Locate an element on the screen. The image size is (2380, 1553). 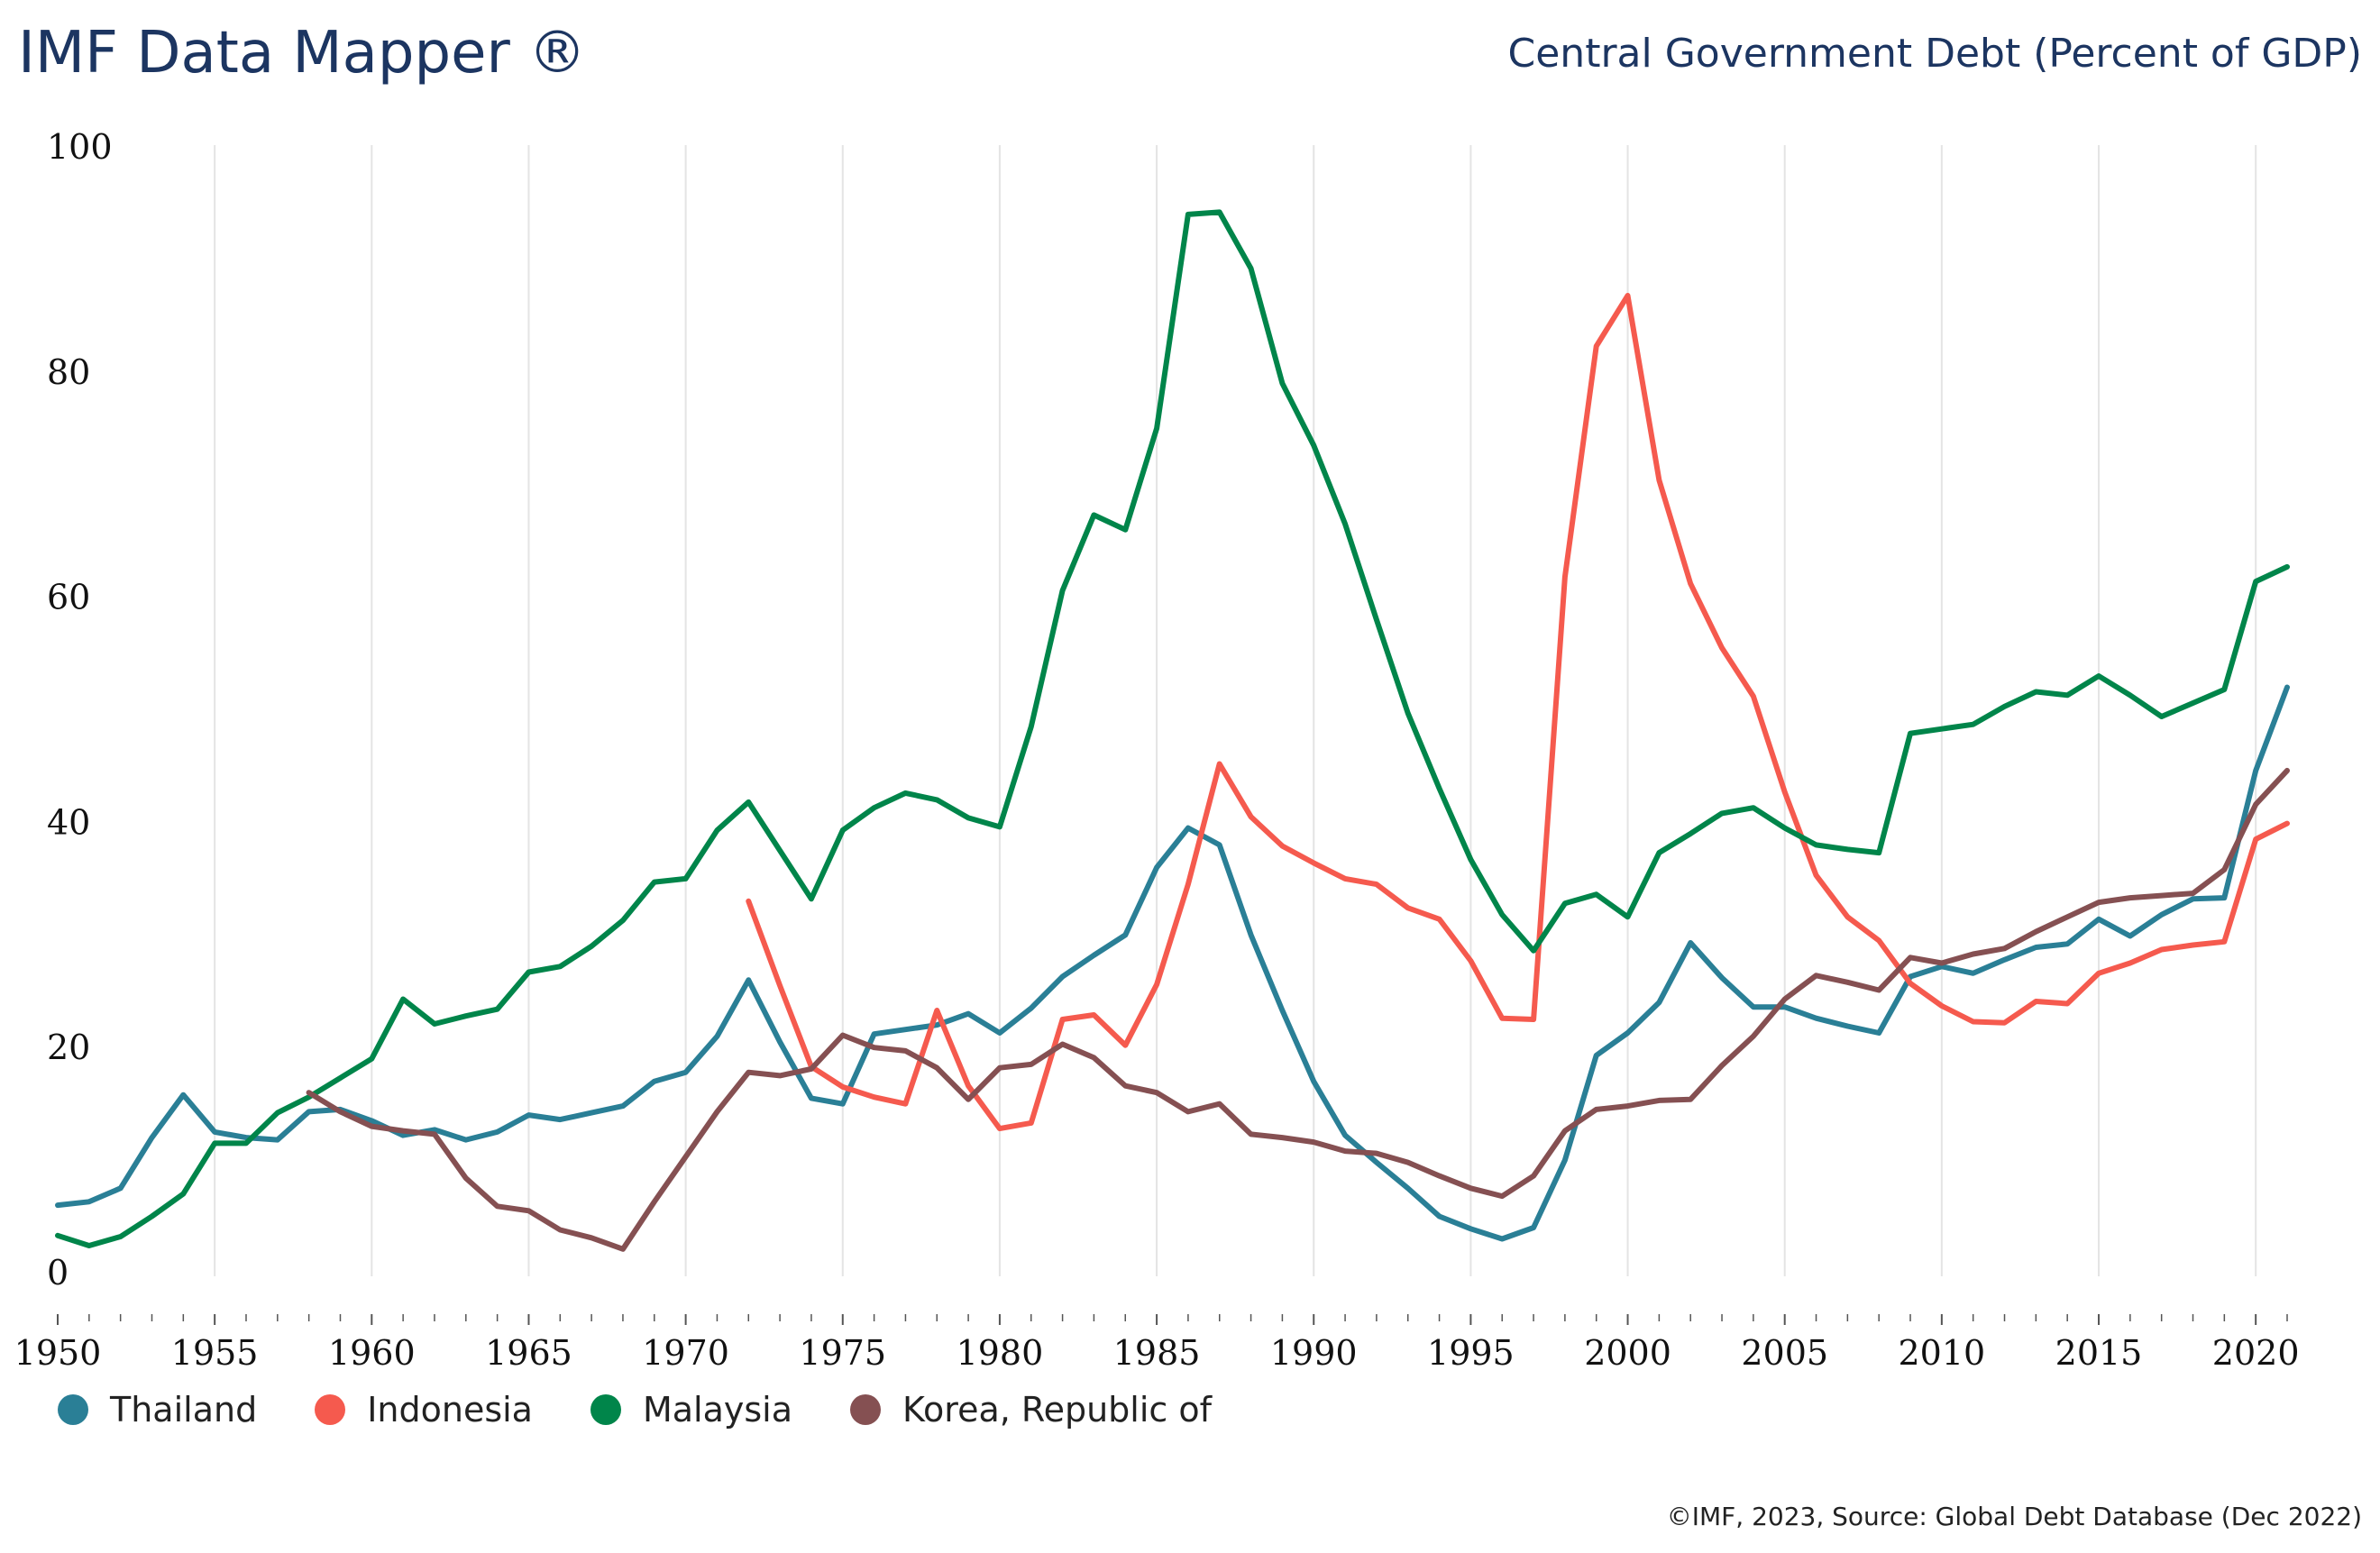
x-tick-label: 1980 is located at coordinates (1000, 1353).